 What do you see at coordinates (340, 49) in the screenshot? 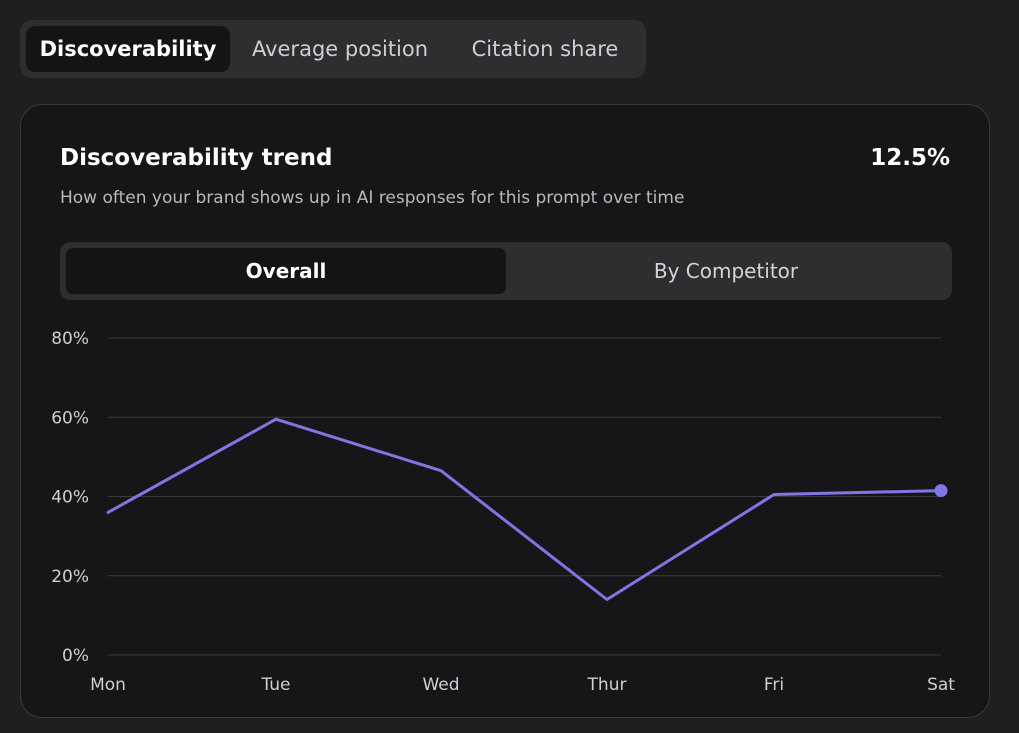
I see `tab-average-position: Average position` at bounding box center [340, 49].